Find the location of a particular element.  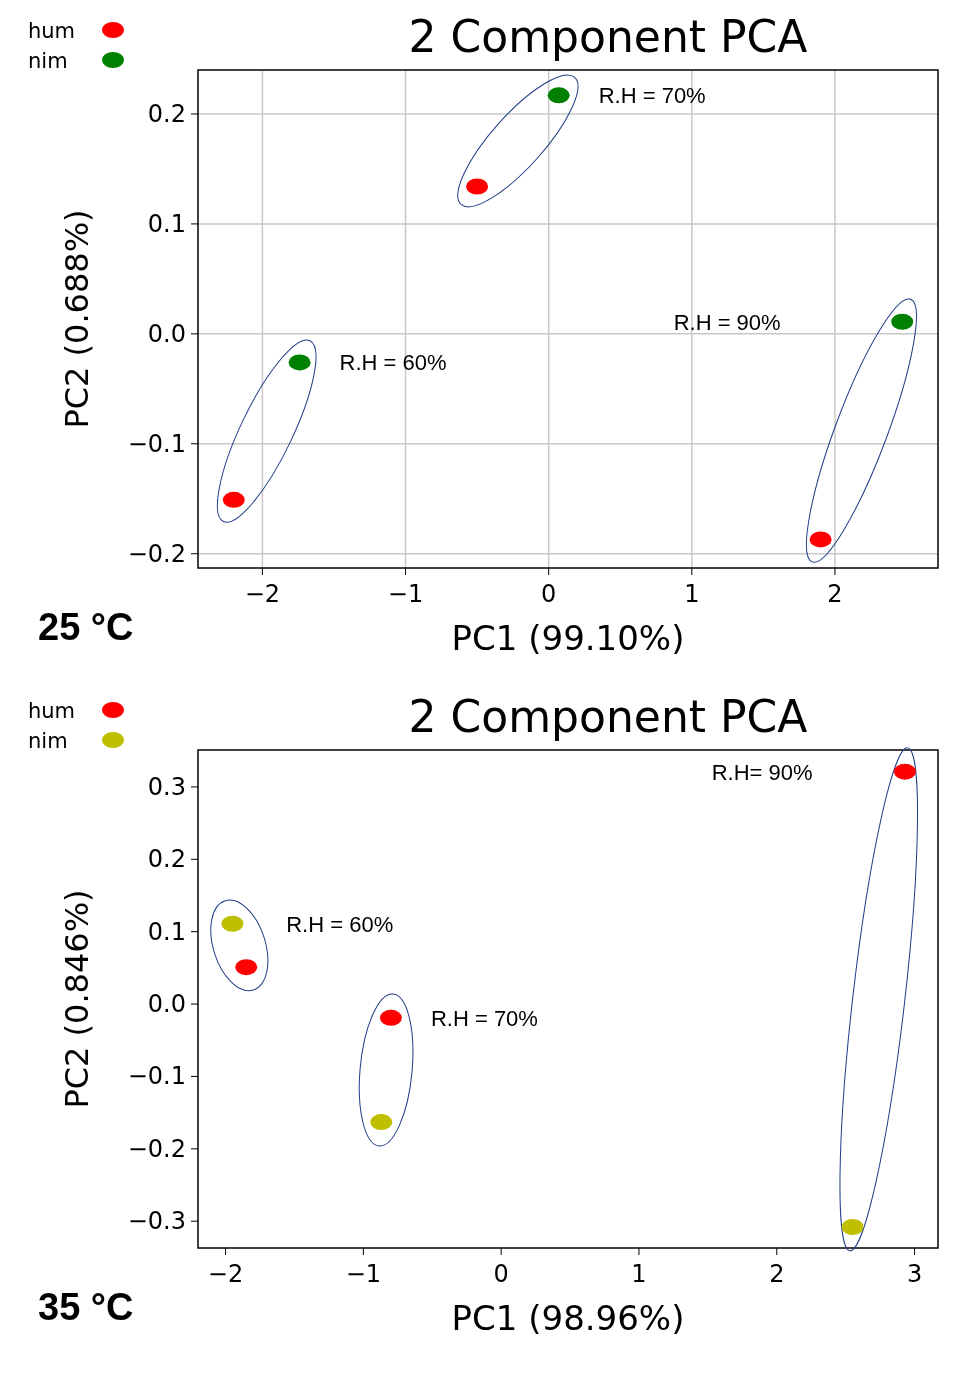

x-axis-title: PC1 (98.96%) is located at coordinates (568, 1318).